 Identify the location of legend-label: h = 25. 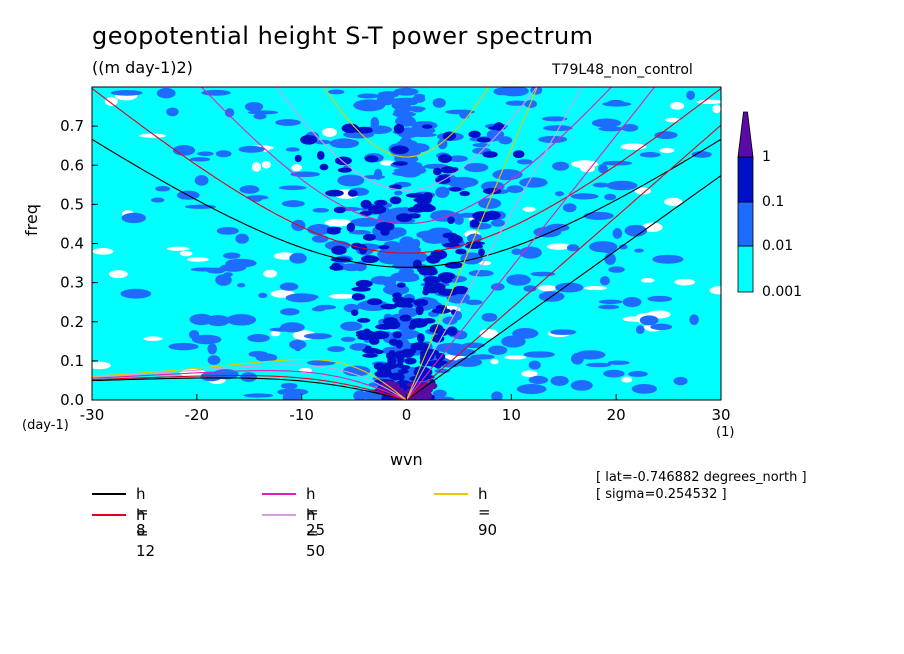
(316, 512).